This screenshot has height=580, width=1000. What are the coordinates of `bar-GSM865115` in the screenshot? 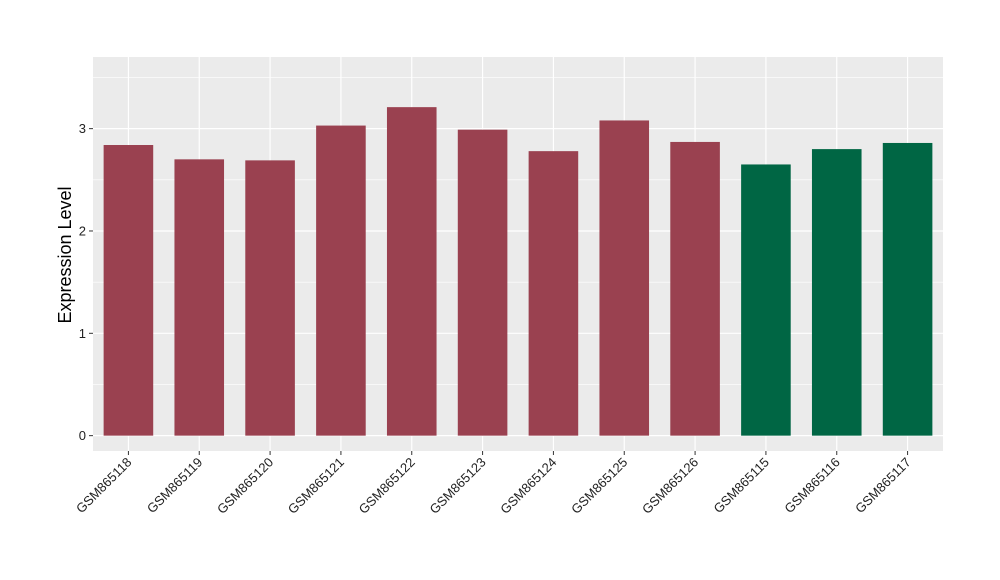 It's located at (766, 300).